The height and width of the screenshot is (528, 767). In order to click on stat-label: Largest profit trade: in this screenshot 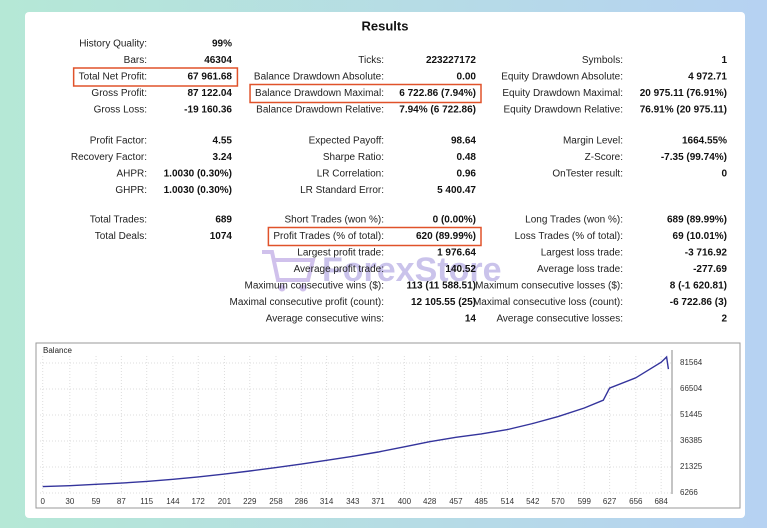, I will do `click(340, 253)`.